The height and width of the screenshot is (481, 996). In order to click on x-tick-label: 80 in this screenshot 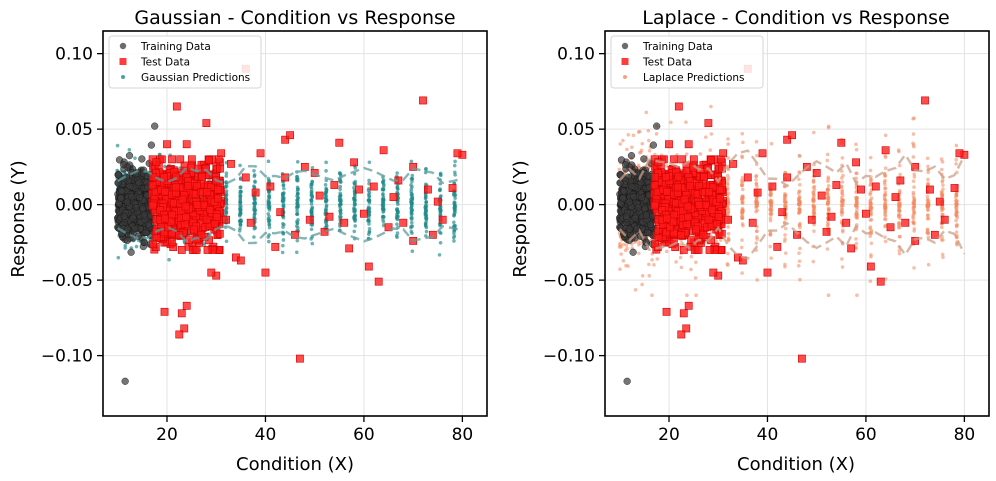, I will do `click(463, 435)`.